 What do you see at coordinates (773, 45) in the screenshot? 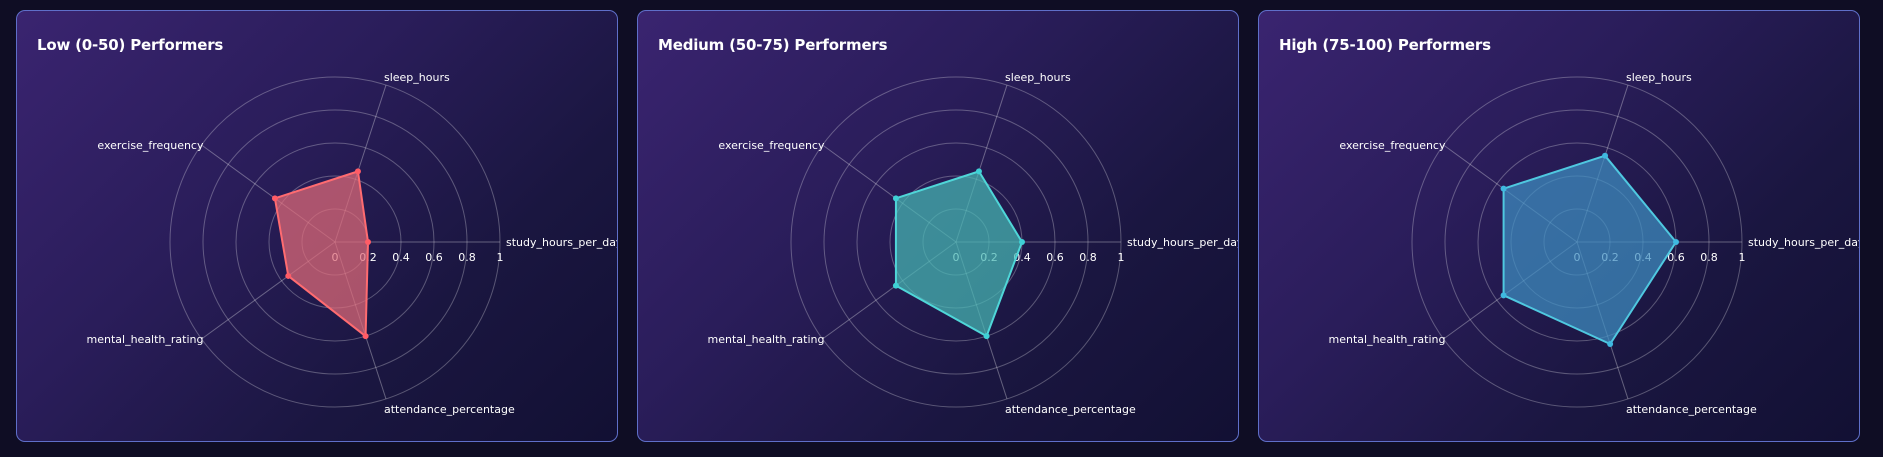
I see `panel-title-medium: Medium (50-75) Performers` at bounding box center [773, 45].